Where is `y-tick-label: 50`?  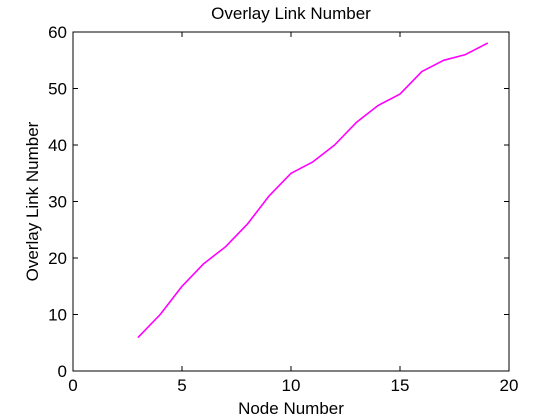
y-tick-label: 50 is located at coordinates (57, 89).